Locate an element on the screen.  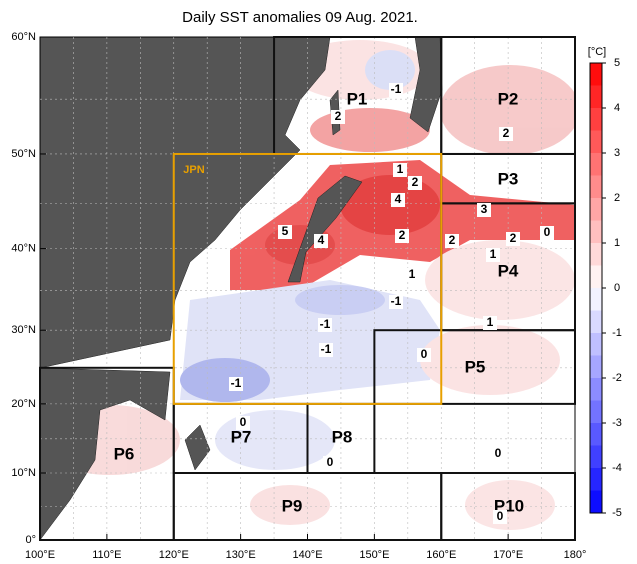
x-tick-label: 180° is located at coordinates (575, 555).